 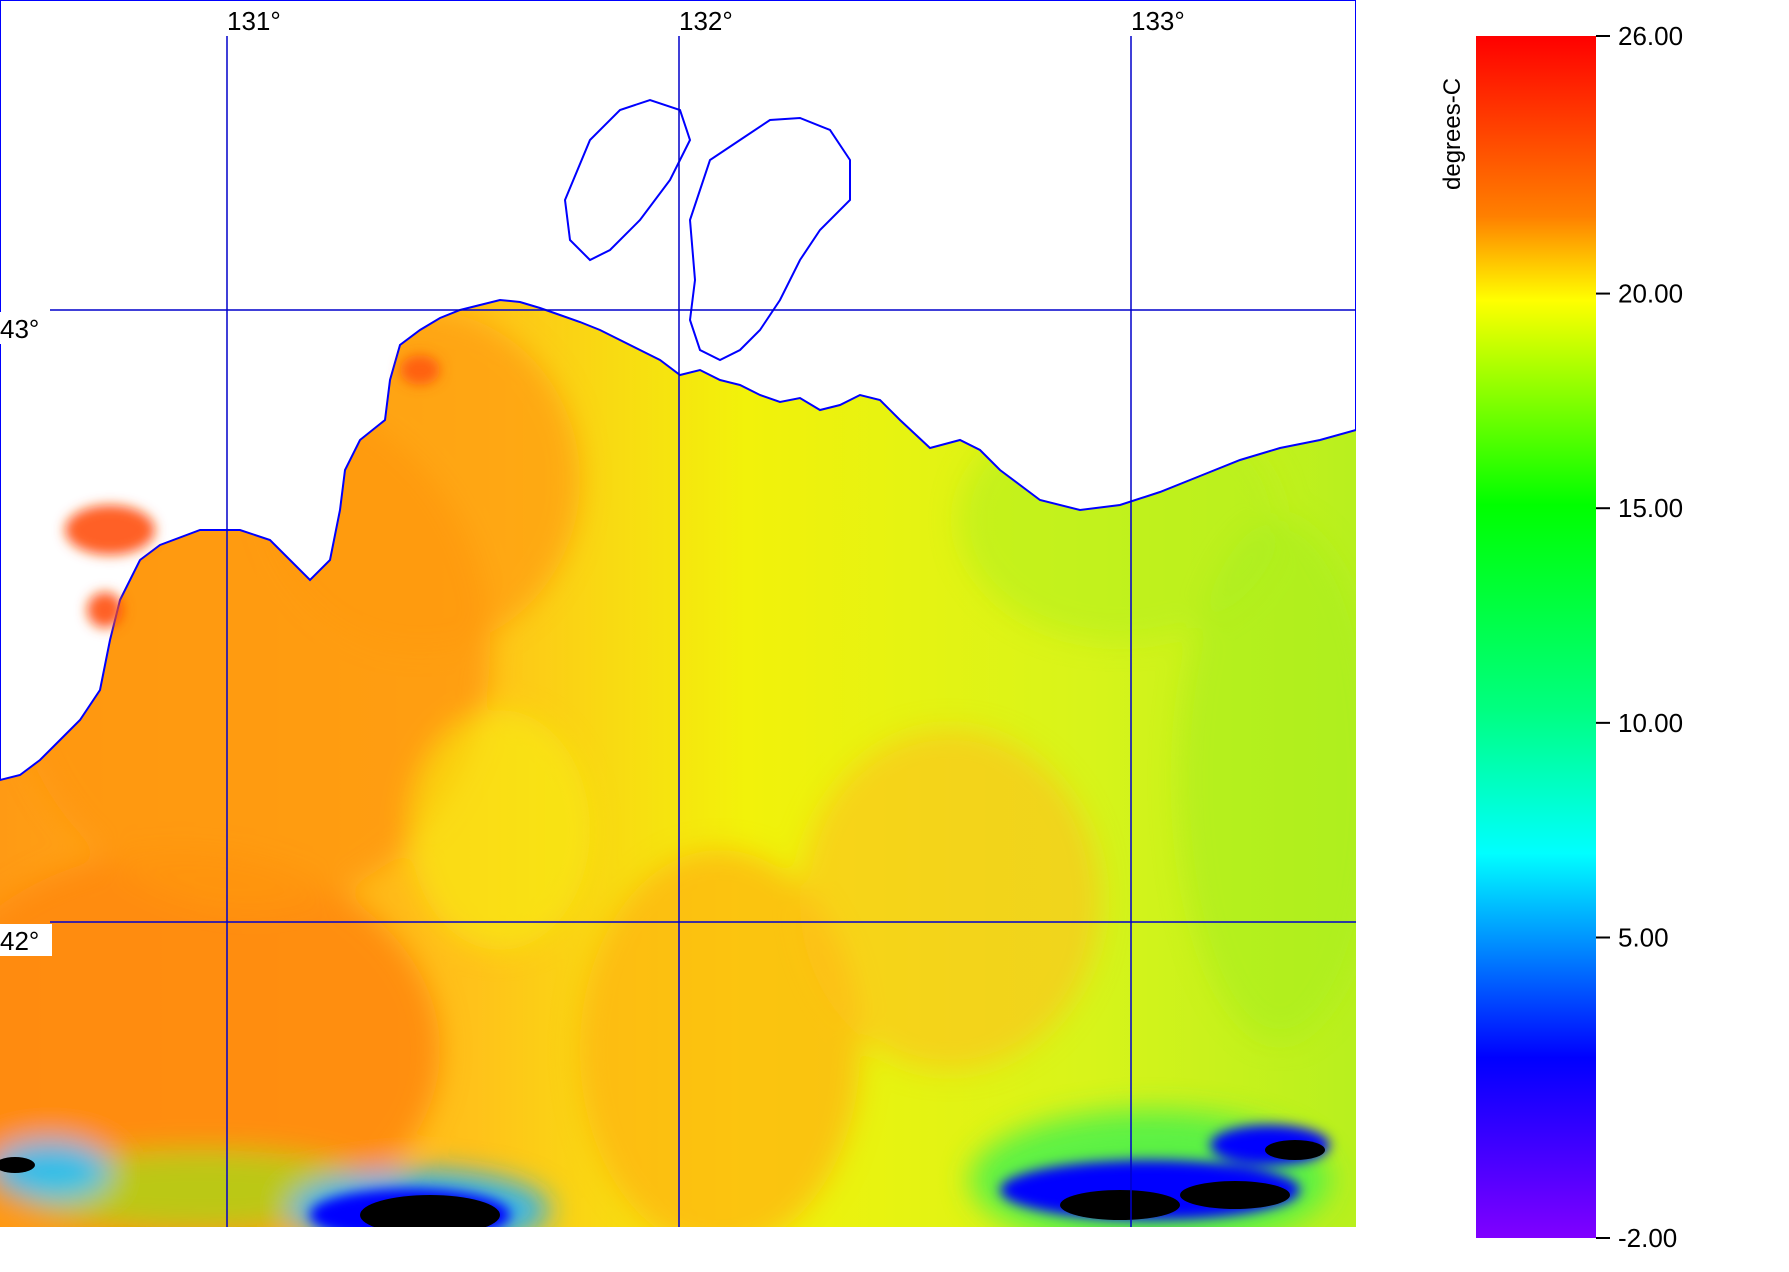 What do you see at coordinates (19, 941) in the screenshot?
I see `lat-label-42: 42°` at bounding box center [19, 941].